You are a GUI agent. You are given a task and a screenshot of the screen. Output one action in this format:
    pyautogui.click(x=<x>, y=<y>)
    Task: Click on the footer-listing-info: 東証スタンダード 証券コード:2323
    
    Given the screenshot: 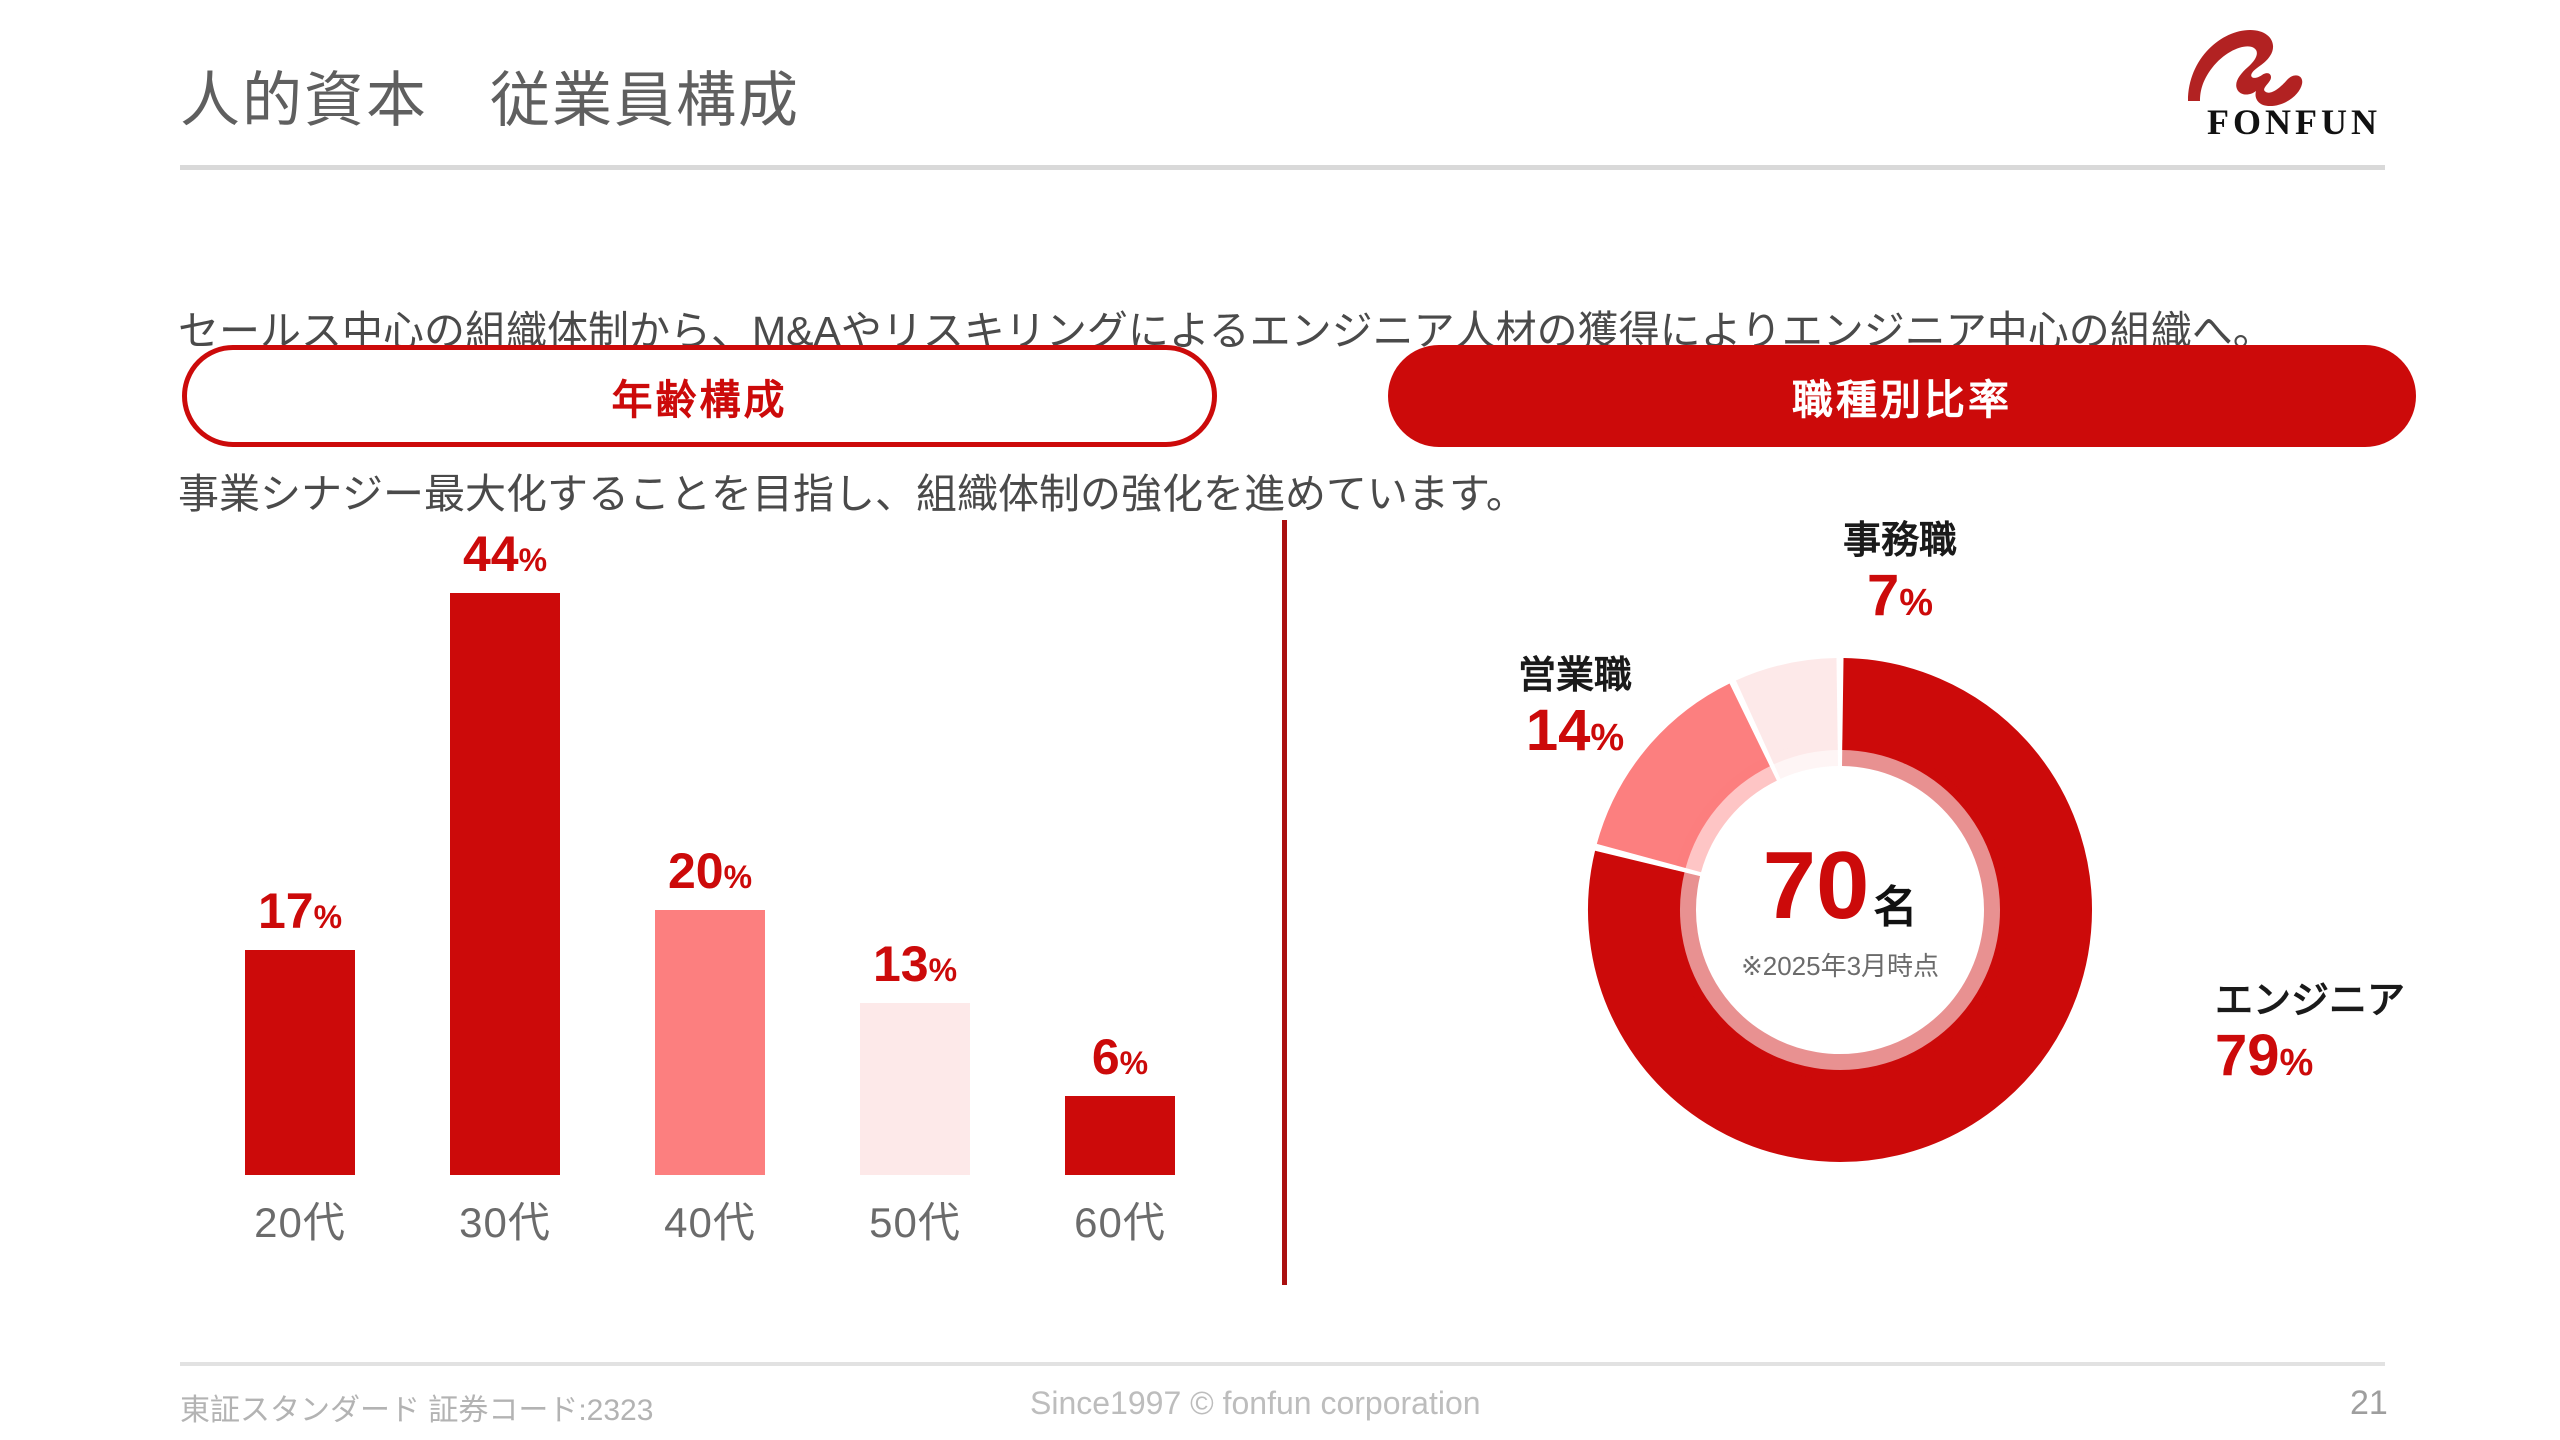 What is the action you would take?
    pyautogui.click(x=417, y=1410)
    